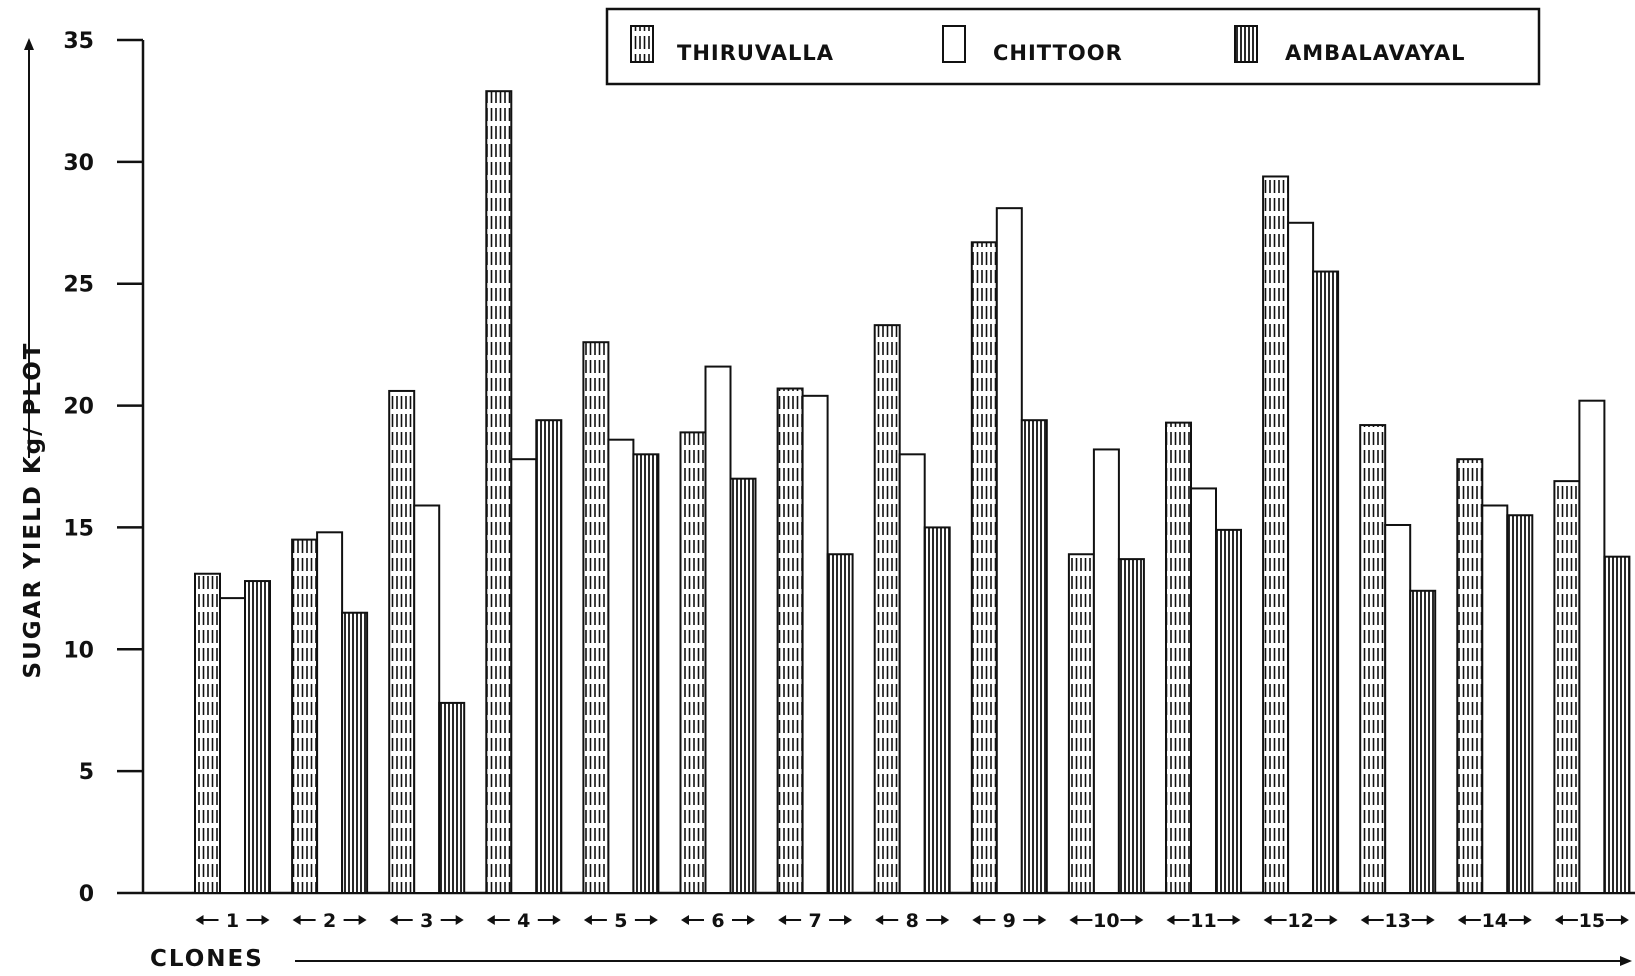  Describe the element at coordinates (232, 921) in the screenshot. I see `category-label: 1` at that location.